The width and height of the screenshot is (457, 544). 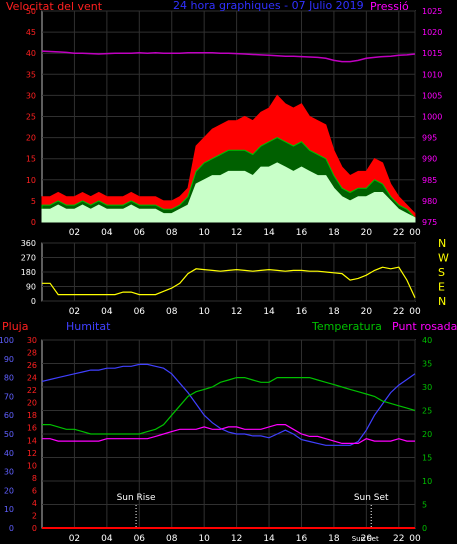 I want to click on chart-title: 24 hora graphiques - 07 Julio 2019, so click(x=268, y=6).